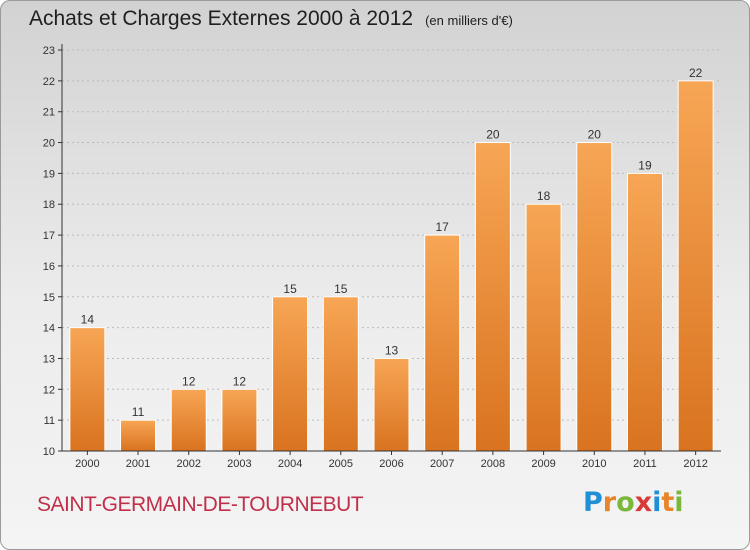  What do you see at coordinates (593, 502) in the screenshot?
I see `logo-letter: P` at bounding box center [593, 502].